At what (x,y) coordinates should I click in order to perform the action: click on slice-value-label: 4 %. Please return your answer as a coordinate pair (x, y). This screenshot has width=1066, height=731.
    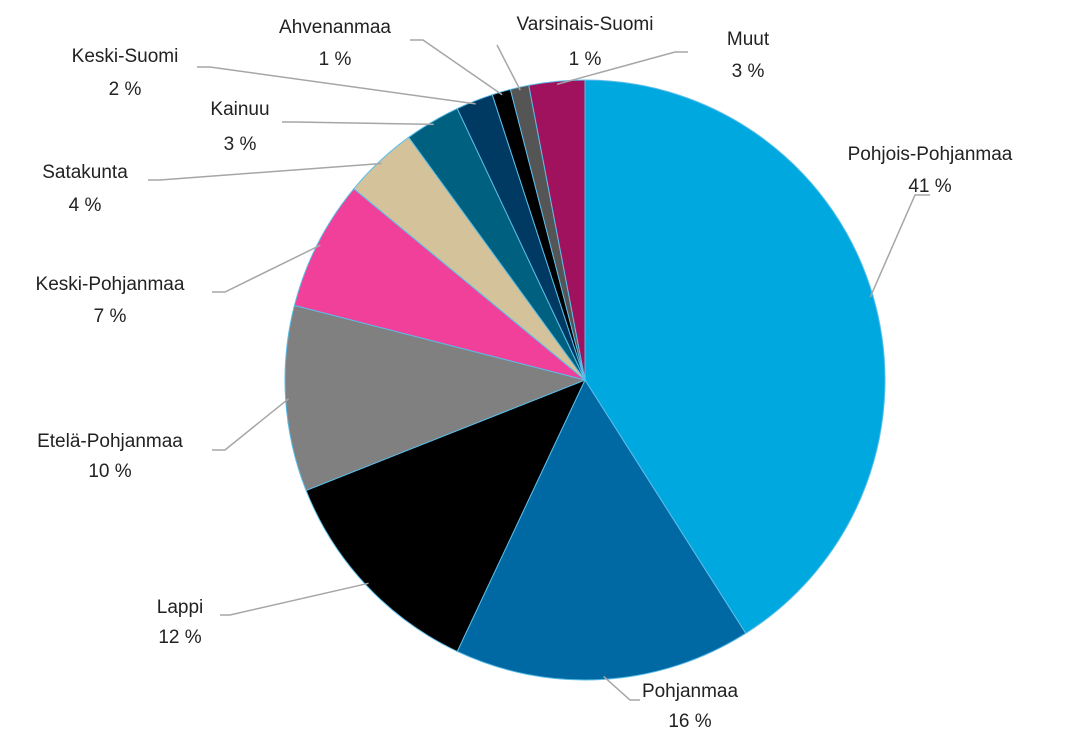
    Looking at the image, I should click on (85, 205).